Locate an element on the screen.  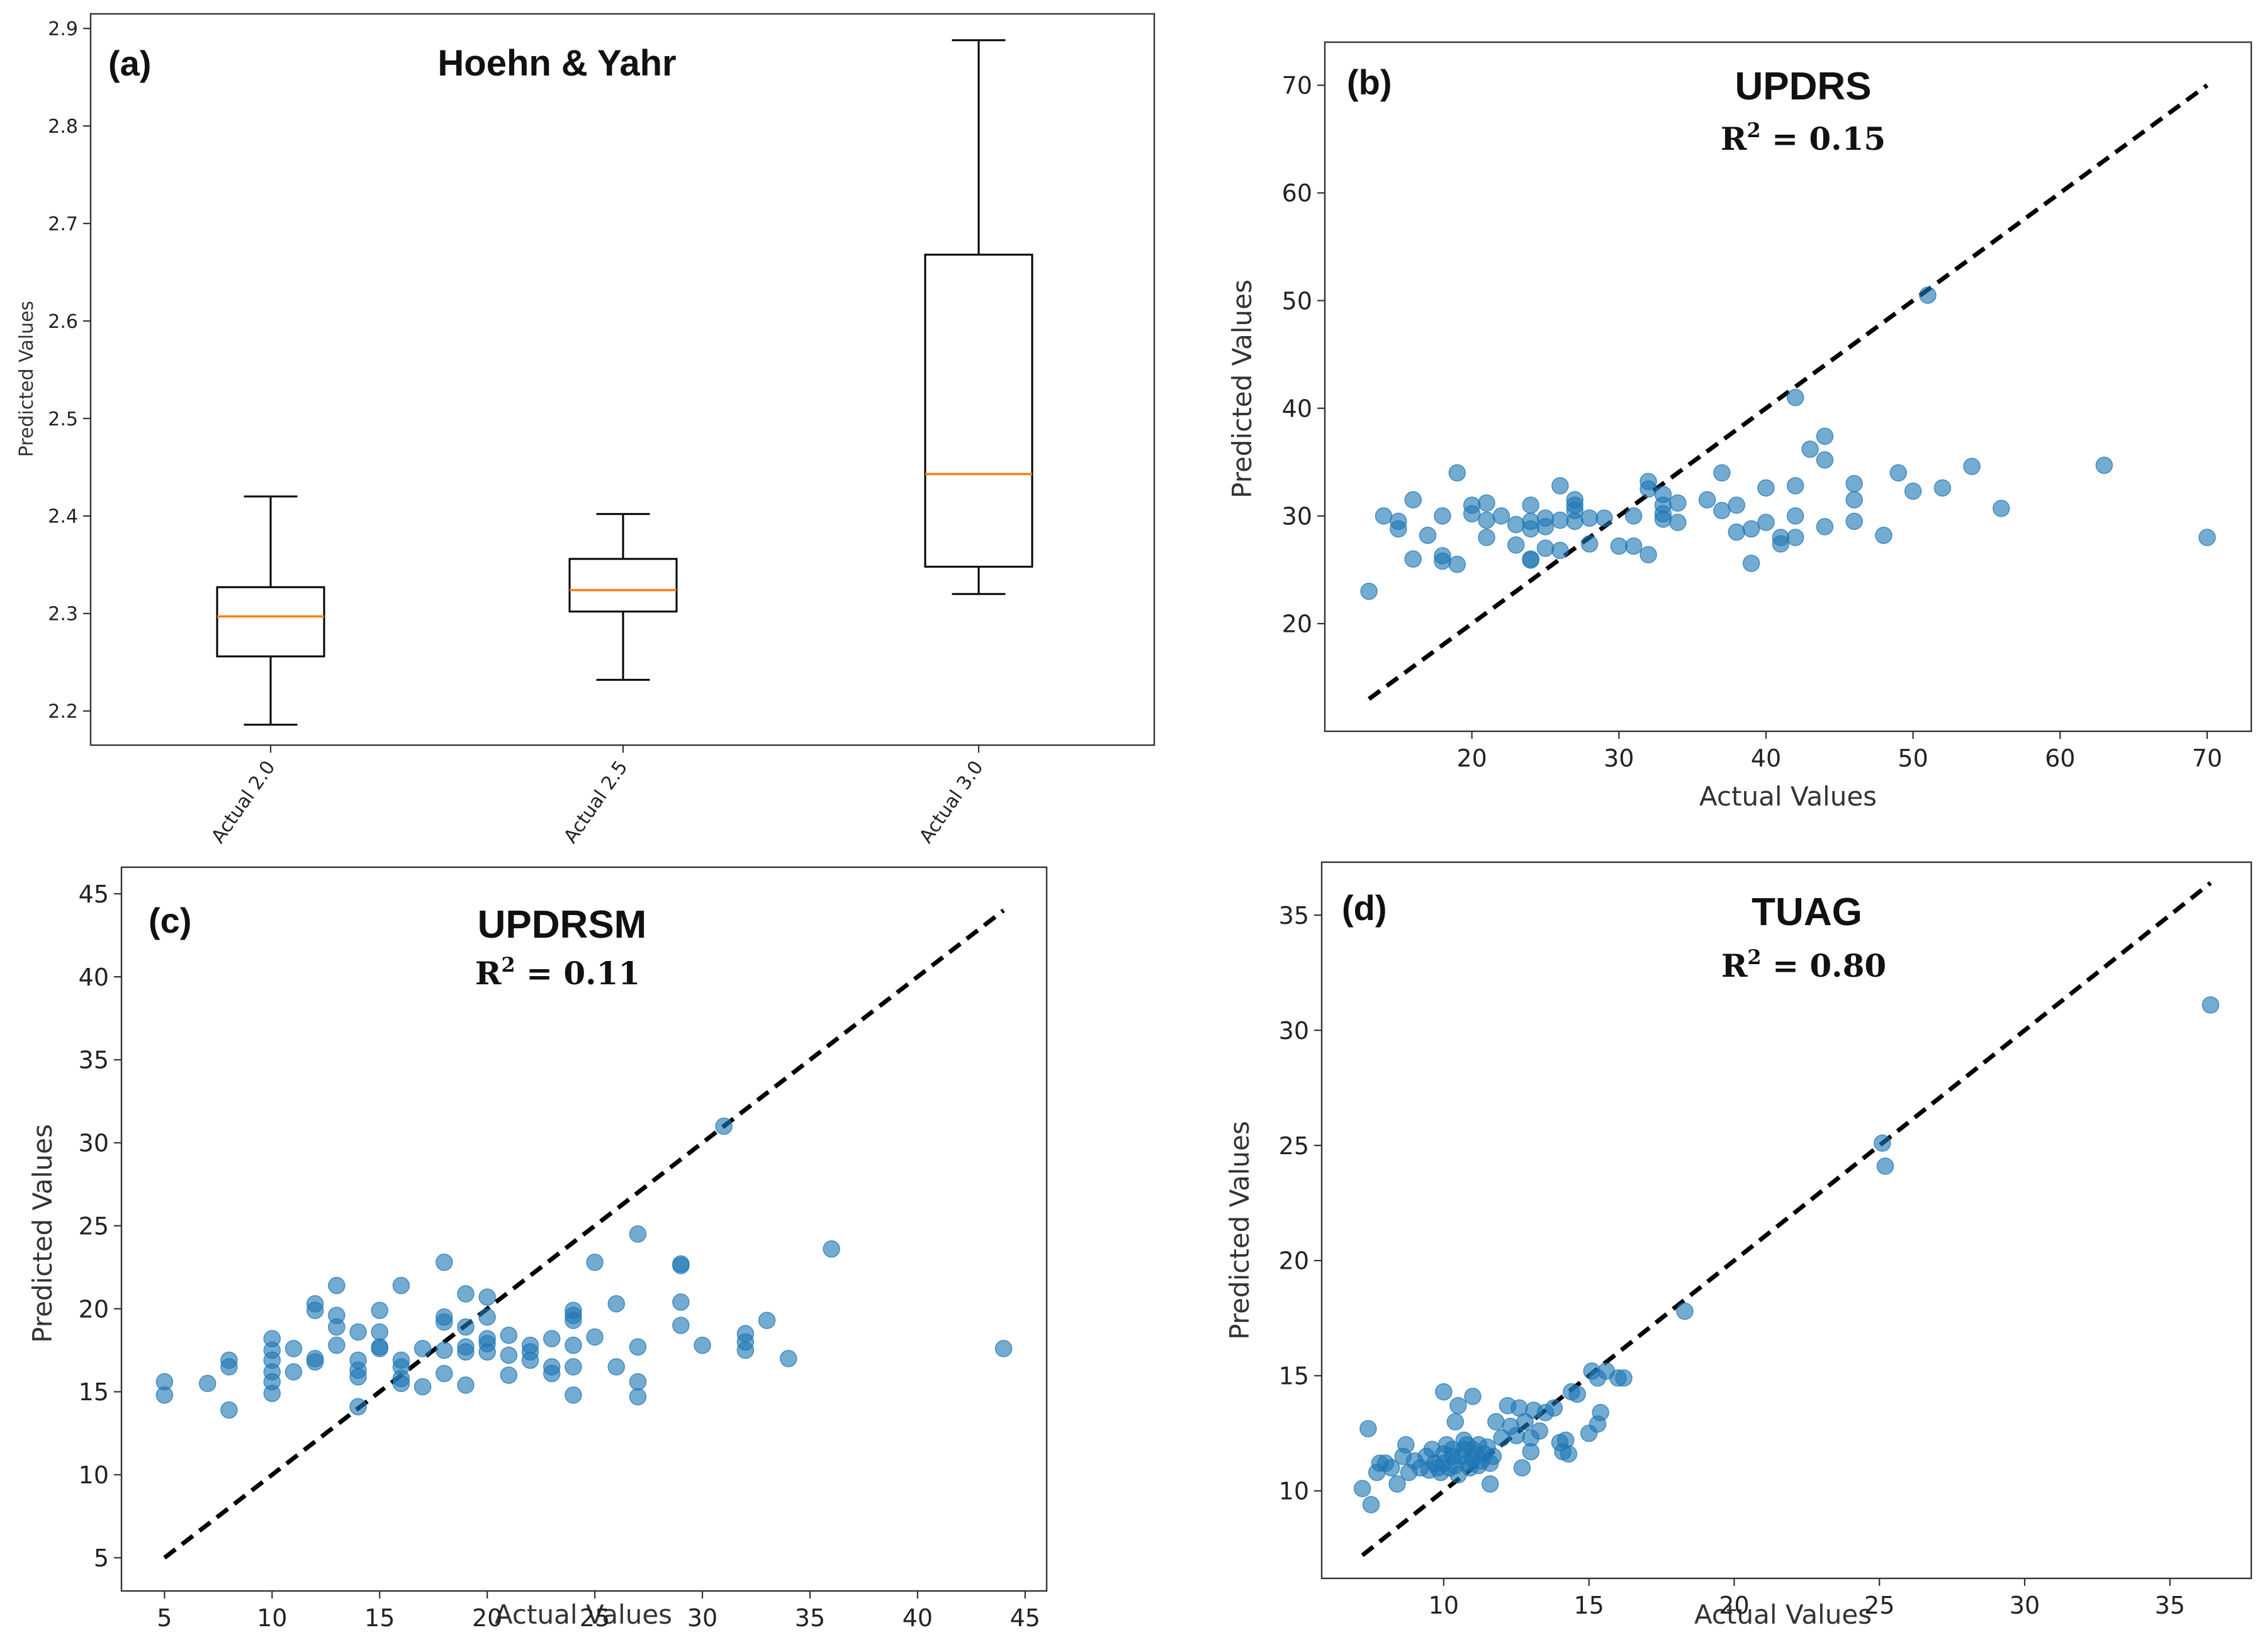
r2-annotation-c: R2 = 0.11 is located at coordinates (557, 972).